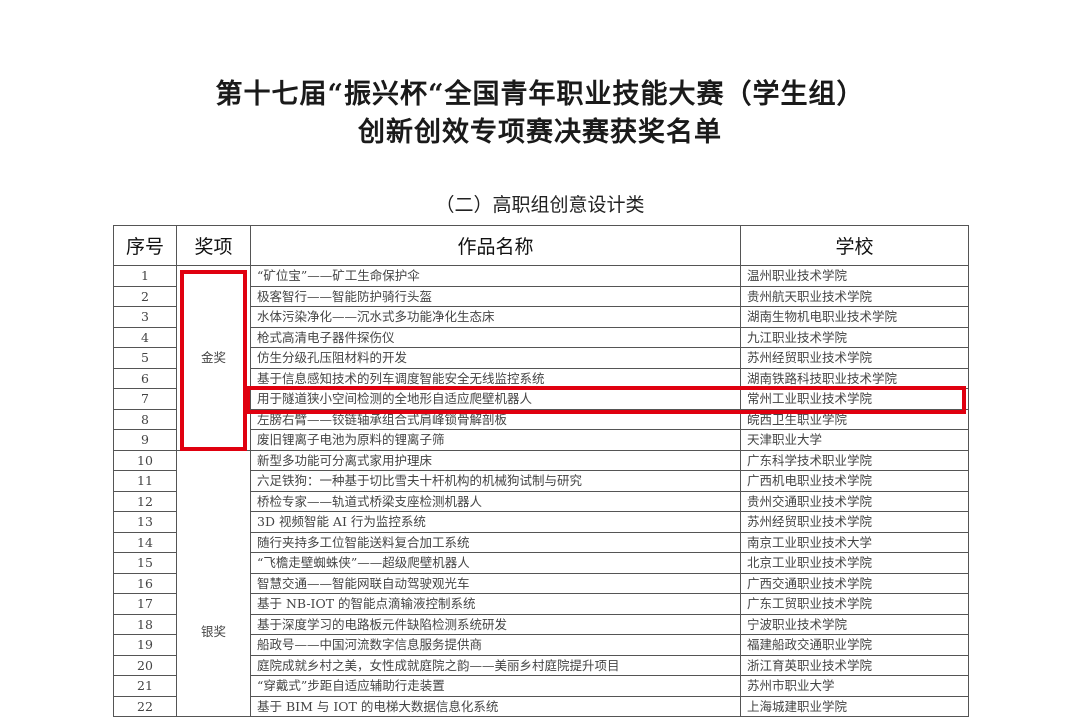 The height and width of the screenshot is (721, 1080). What do you see at coordinates (854, 665) in the screenshot?
I see `school-name: 浙江育英职业技术学院` at bounding box center [854, 665].